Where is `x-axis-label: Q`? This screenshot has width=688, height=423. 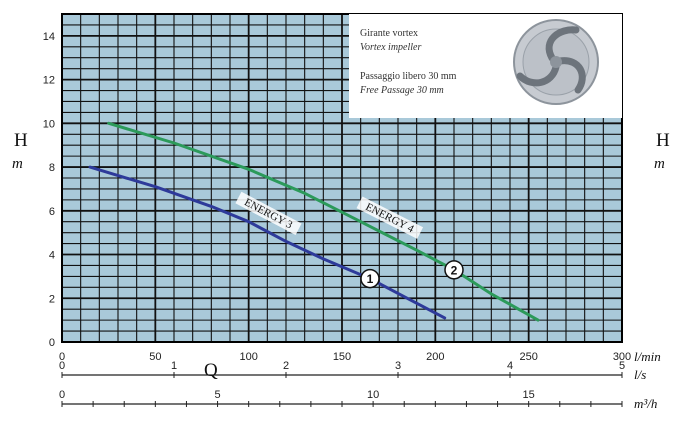
x-axis-label: Q is located at coordinates (211, 370).